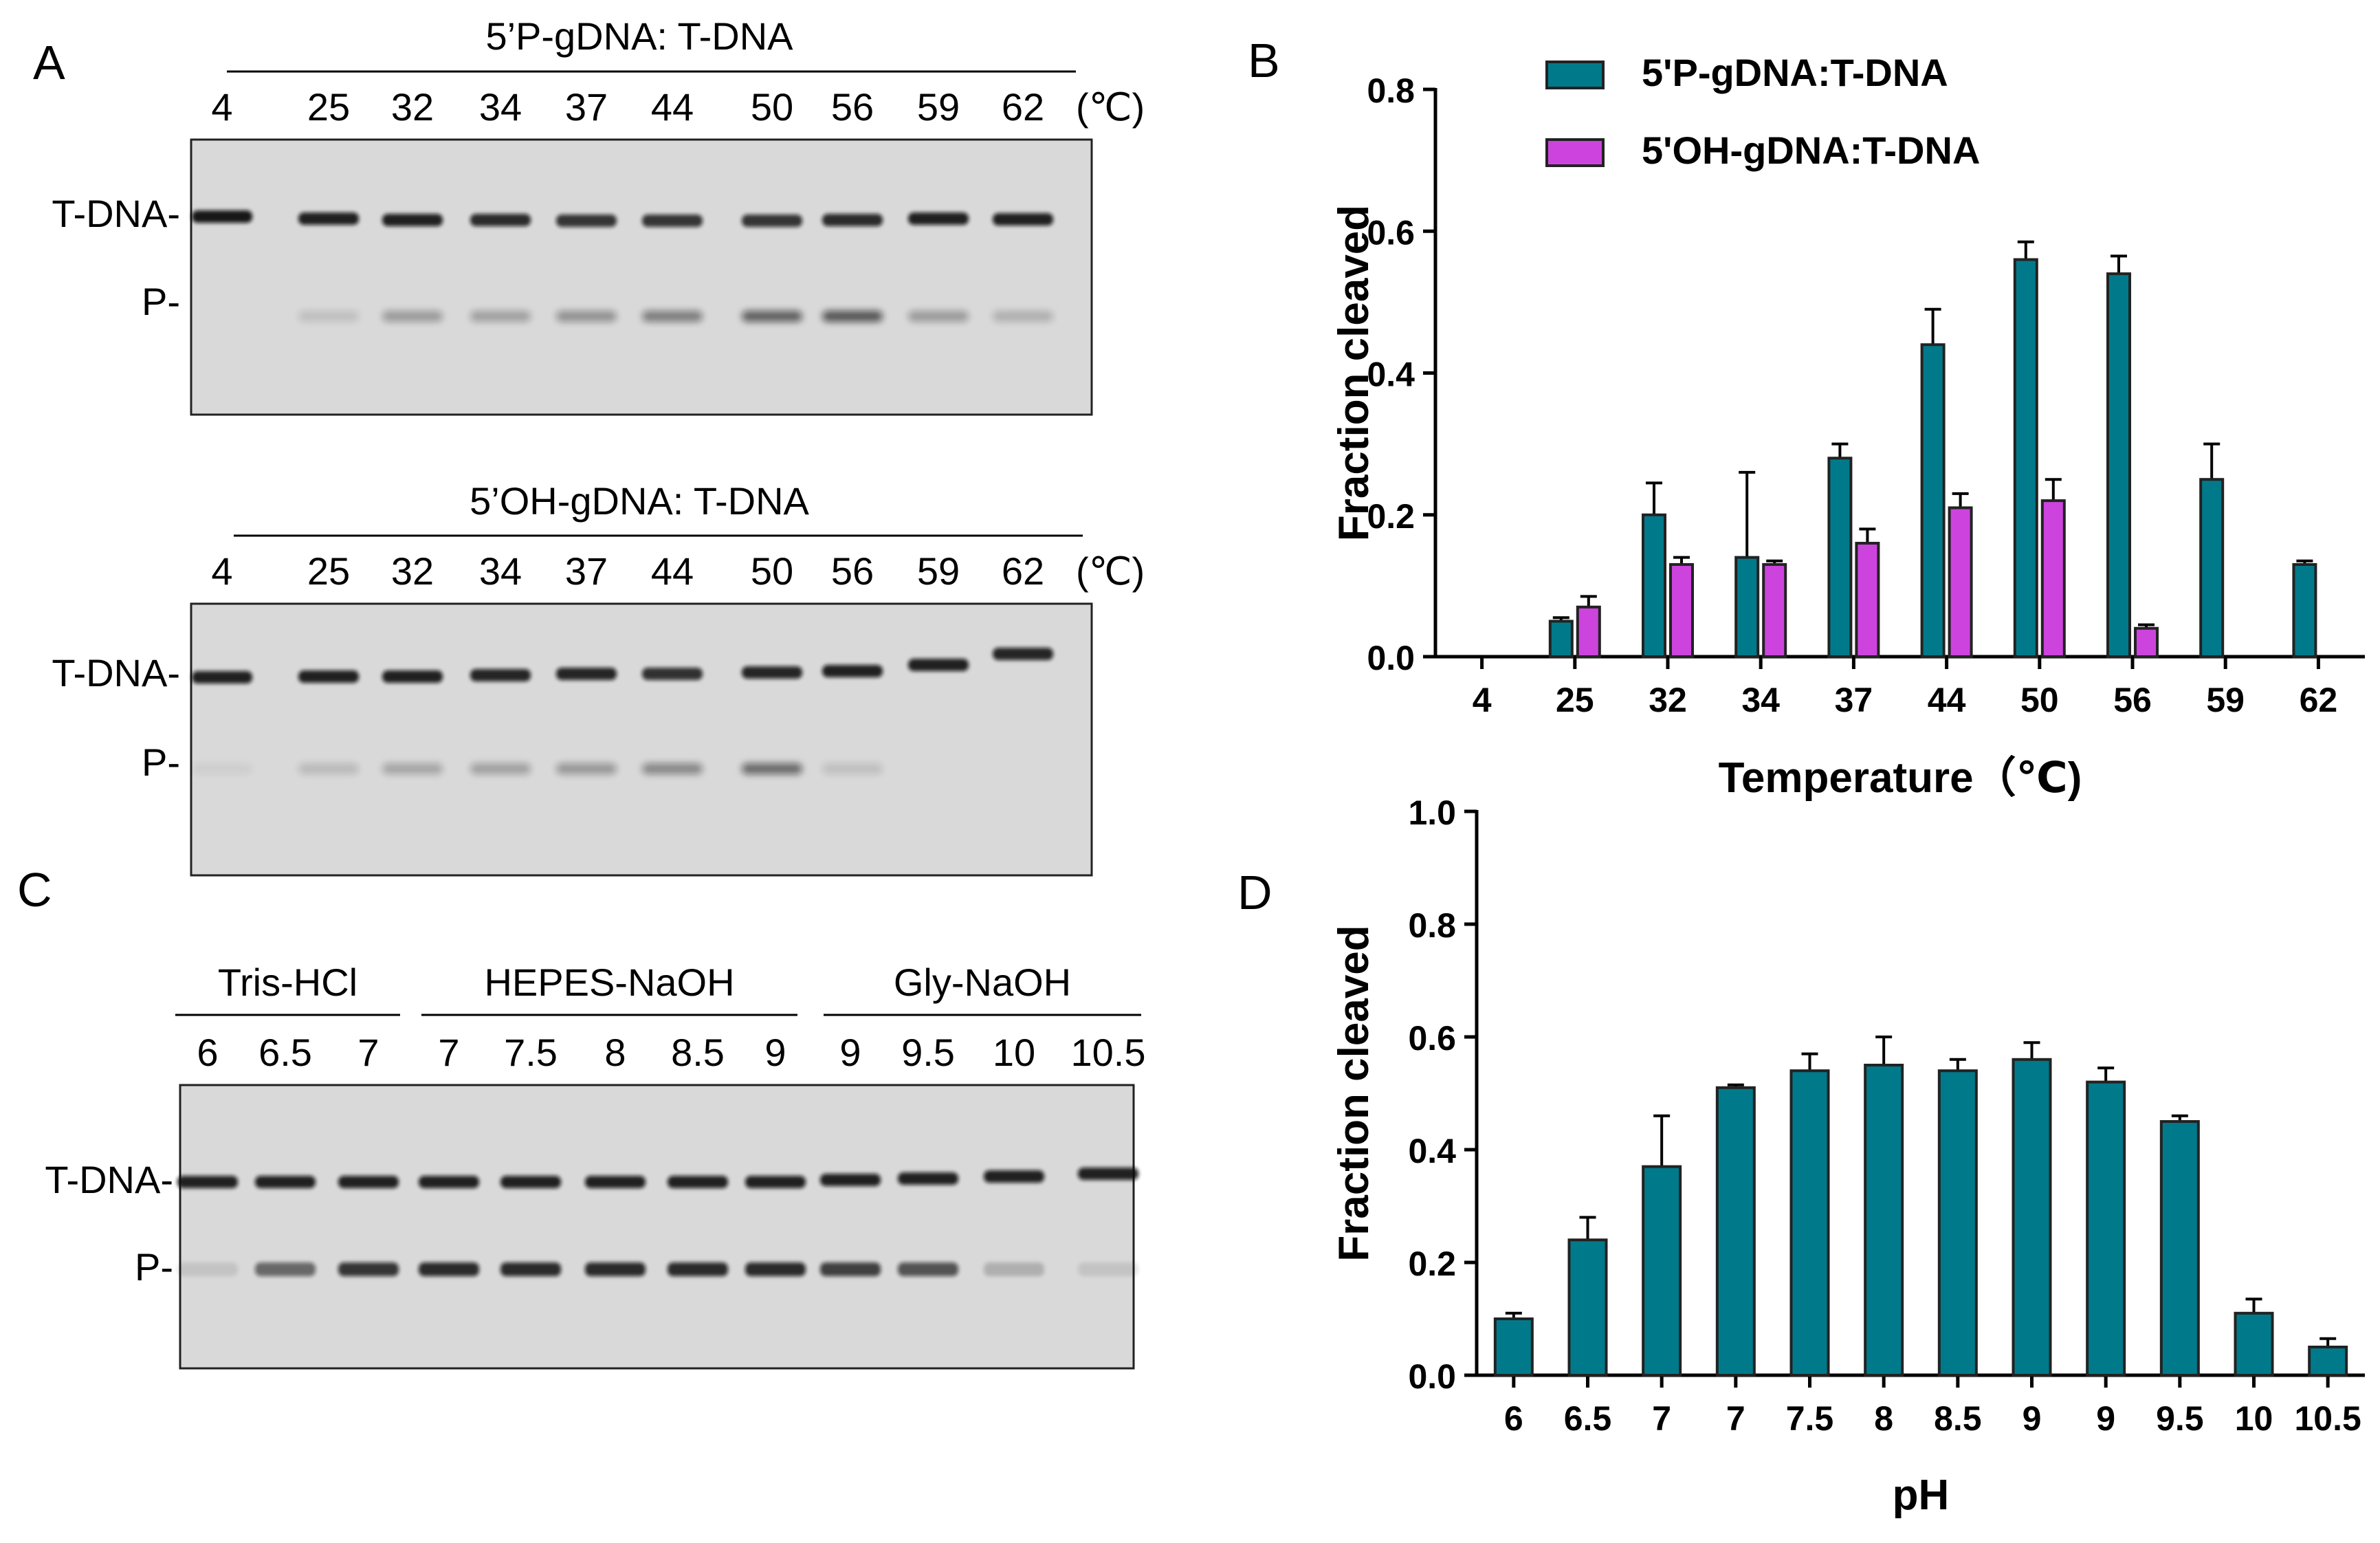 Image resolution: width=2380 pixels, height=1543 pixels. I want to click on y-tick-label: 0.0, so click(1432, 1376).